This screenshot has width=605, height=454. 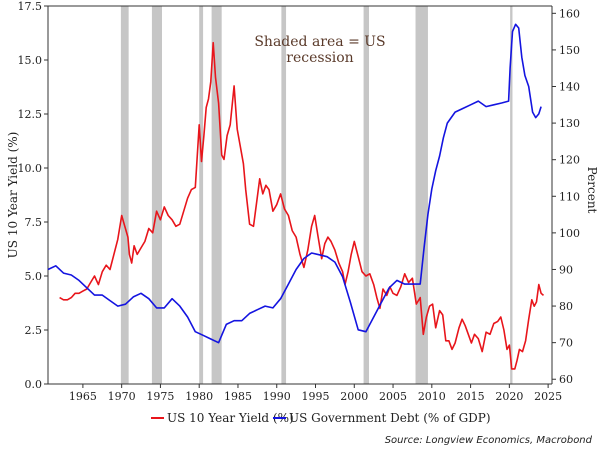 I want to click on left-axis-title: US 10 Year Yield (%), so click(x=13, y=195).